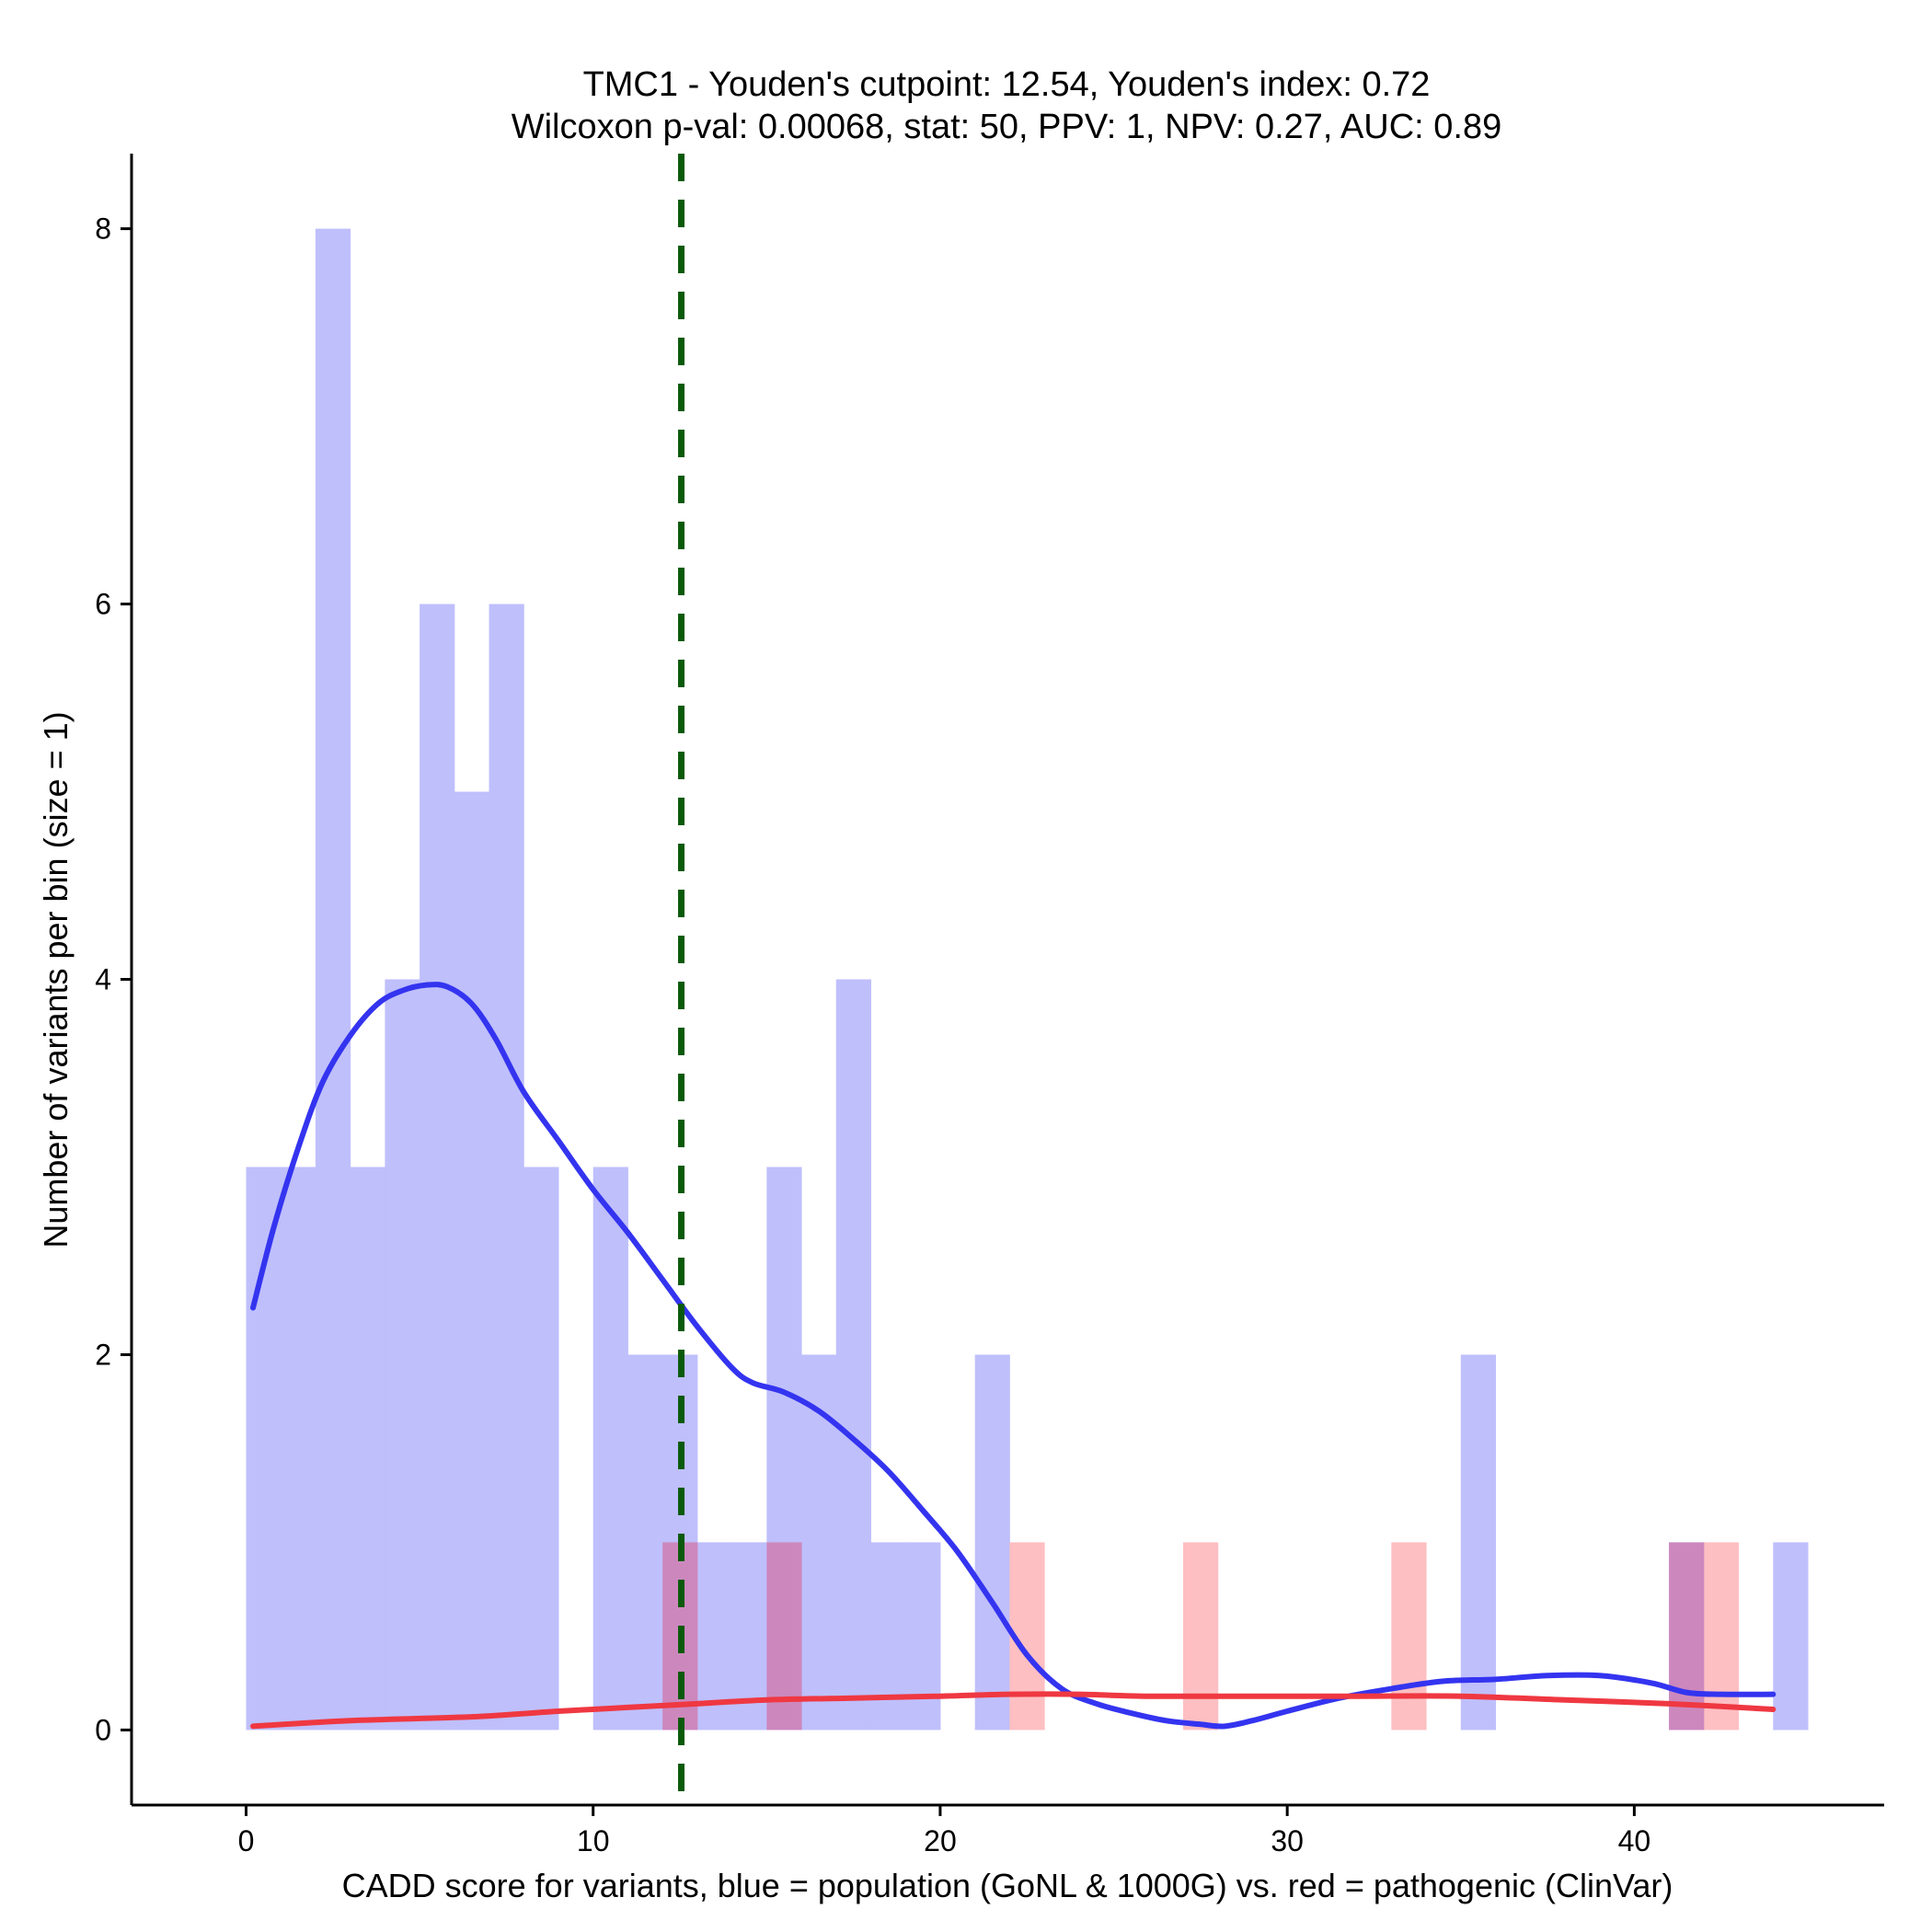 The width and height of the screenshot is (1932, 1932). Describe the element at coordinates (103, 1354) in the screenshot. I see `y-tick-label: 2` at that location.